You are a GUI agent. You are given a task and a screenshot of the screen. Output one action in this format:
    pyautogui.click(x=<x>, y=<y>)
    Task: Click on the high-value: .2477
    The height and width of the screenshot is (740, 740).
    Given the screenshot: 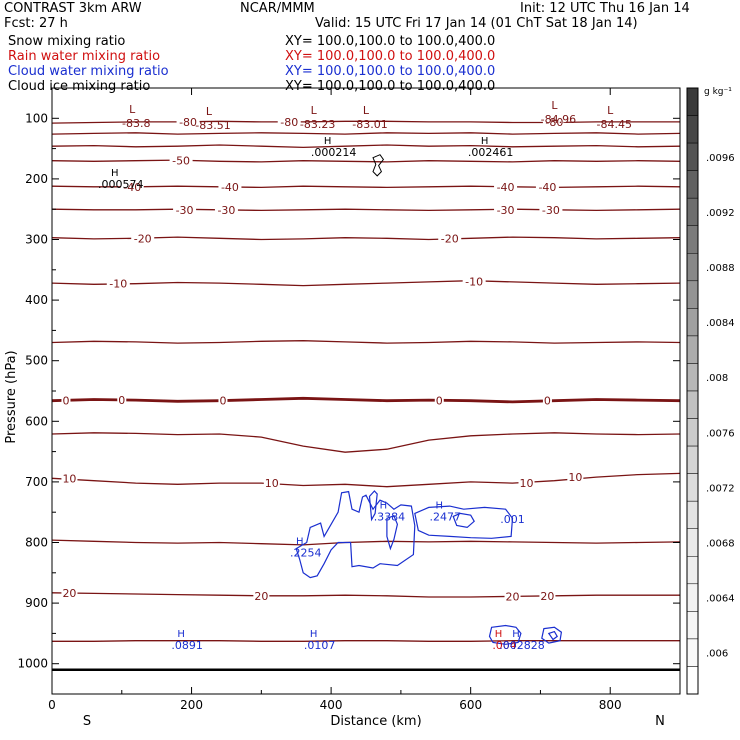 What is the action you would take?
    pyautogui.click(x=446, y=517)
    